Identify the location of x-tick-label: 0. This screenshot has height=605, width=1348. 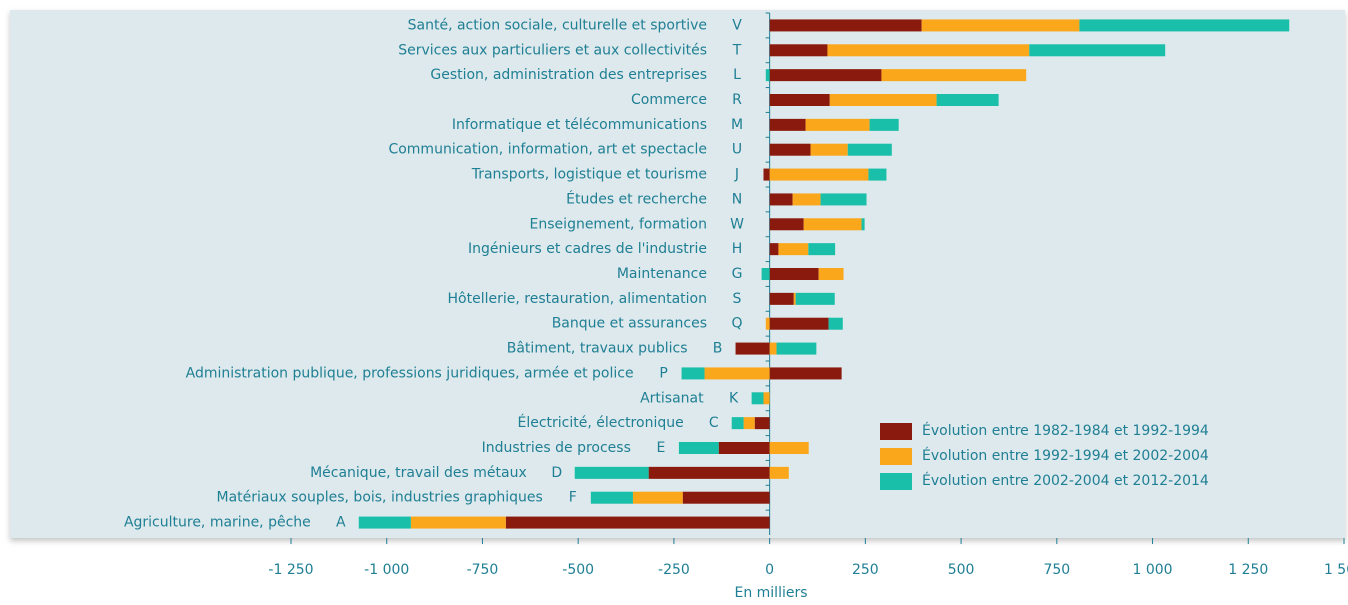
(769, 570).